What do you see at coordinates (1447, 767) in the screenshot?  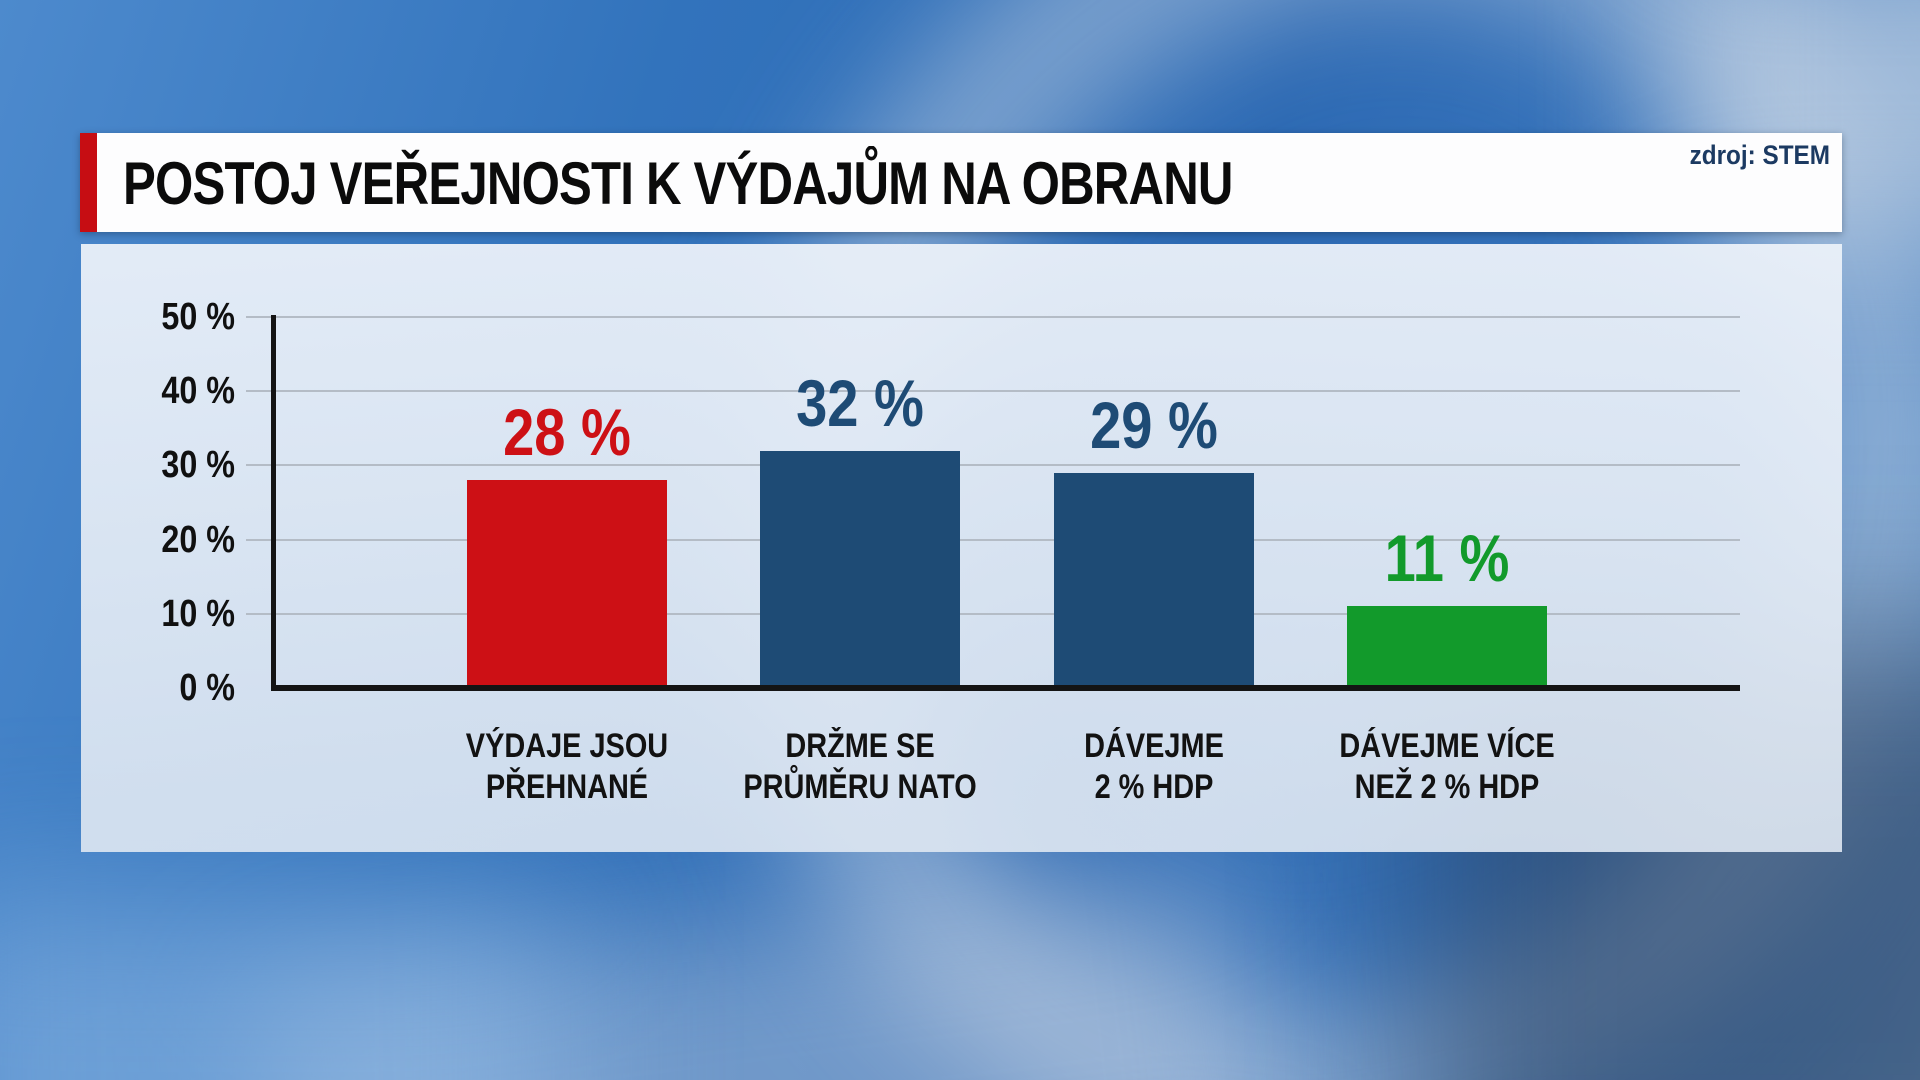 I see `bar-category-label: DÁVEJME VÍCE NEŽ 2 % HDP` at bounding box center [1447, 767].